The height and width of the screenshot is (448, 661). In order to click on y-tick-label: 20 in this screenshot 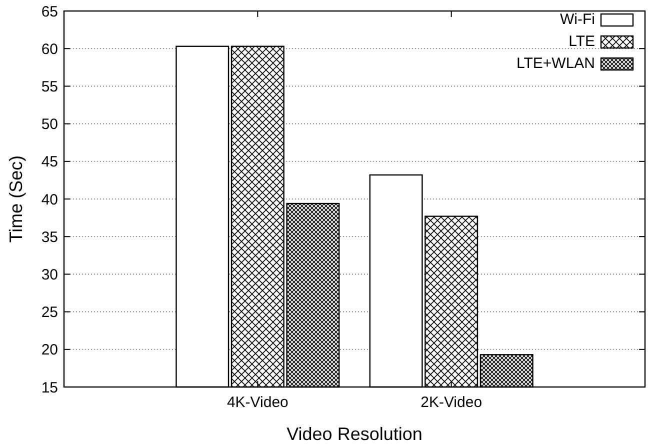, I will do `click(49, 350)`.